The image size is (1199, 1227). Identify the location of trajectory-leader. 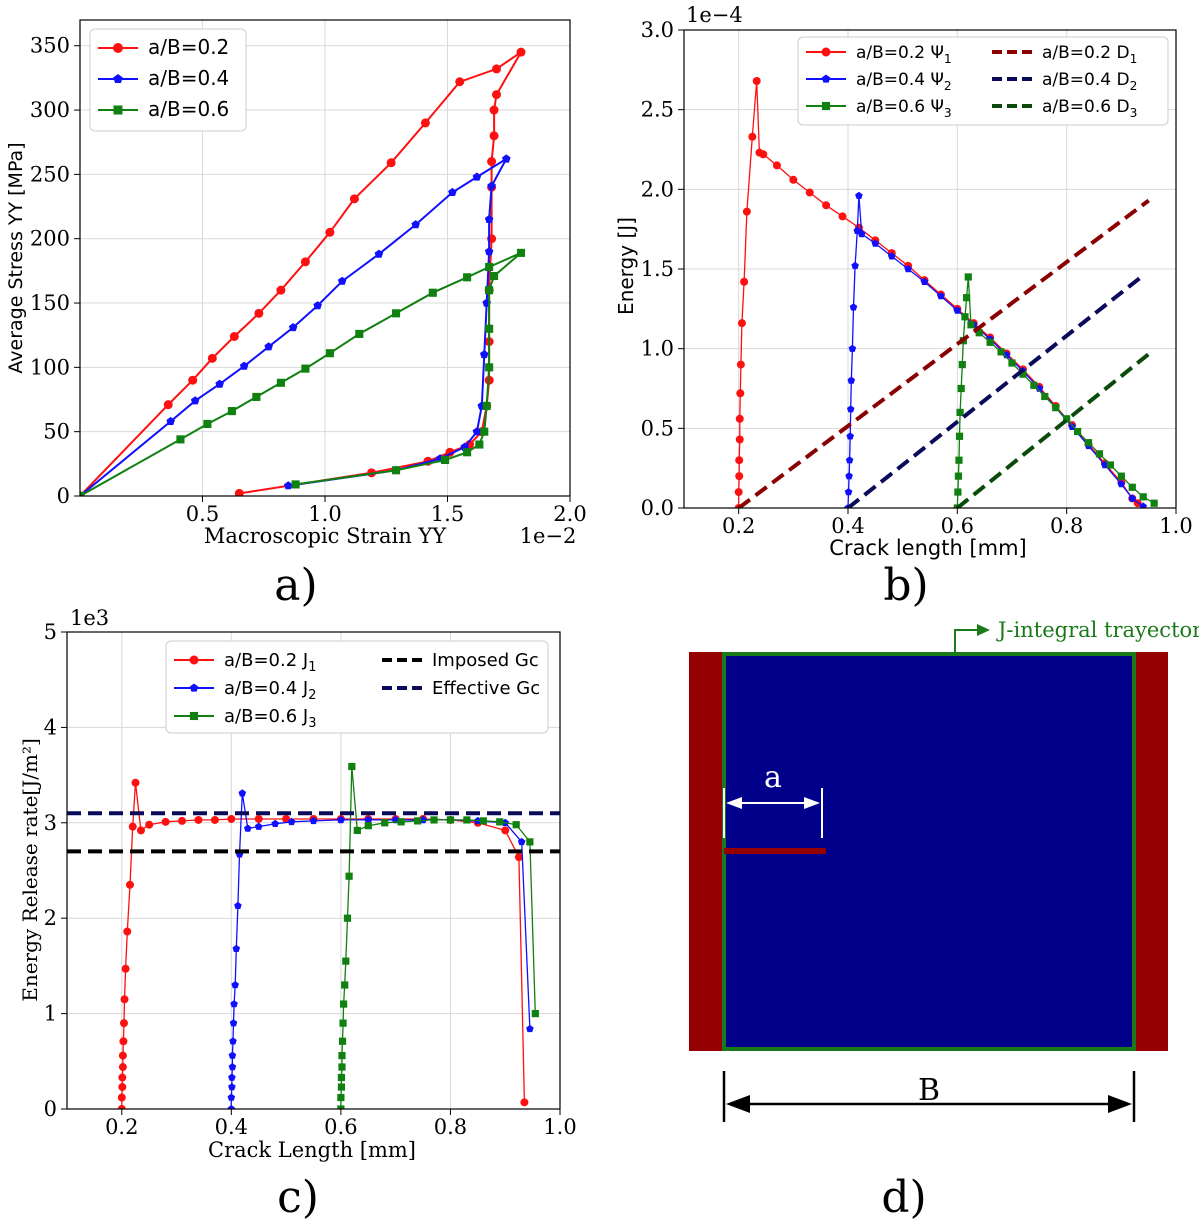
(969, 641).